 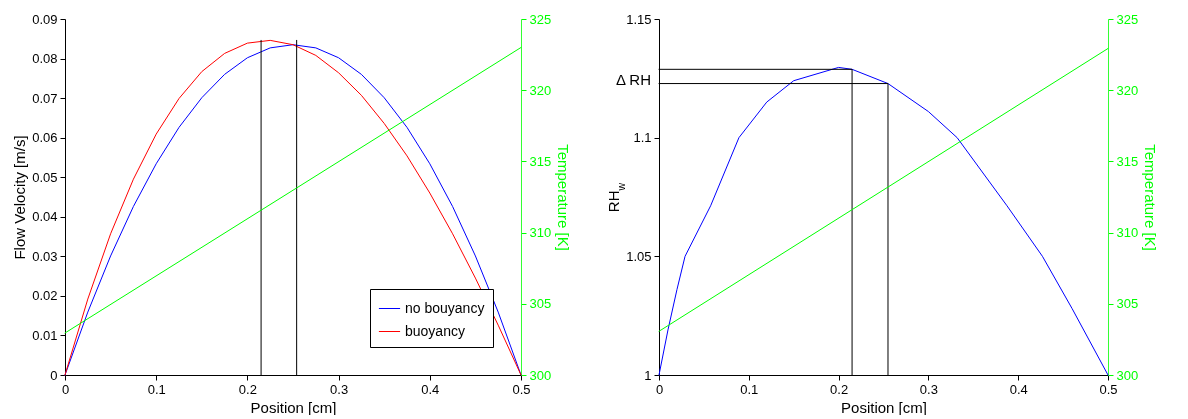 What do you see at coordinates (45, 98) in the screenshot?
I see `y-tick-label: 0.07` at bounding box center [45, 98].